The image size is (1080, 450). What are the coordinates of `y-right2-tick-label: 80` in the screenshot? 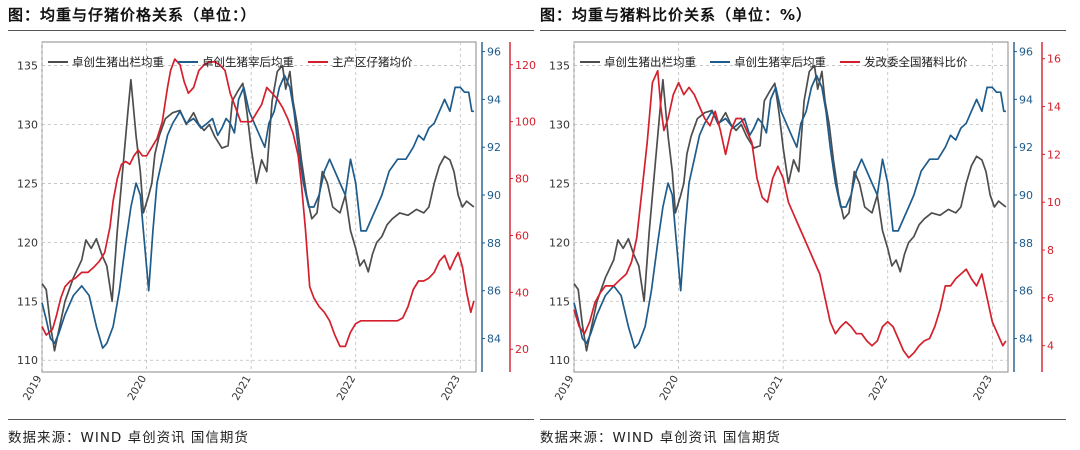 It's located at (522, 179).